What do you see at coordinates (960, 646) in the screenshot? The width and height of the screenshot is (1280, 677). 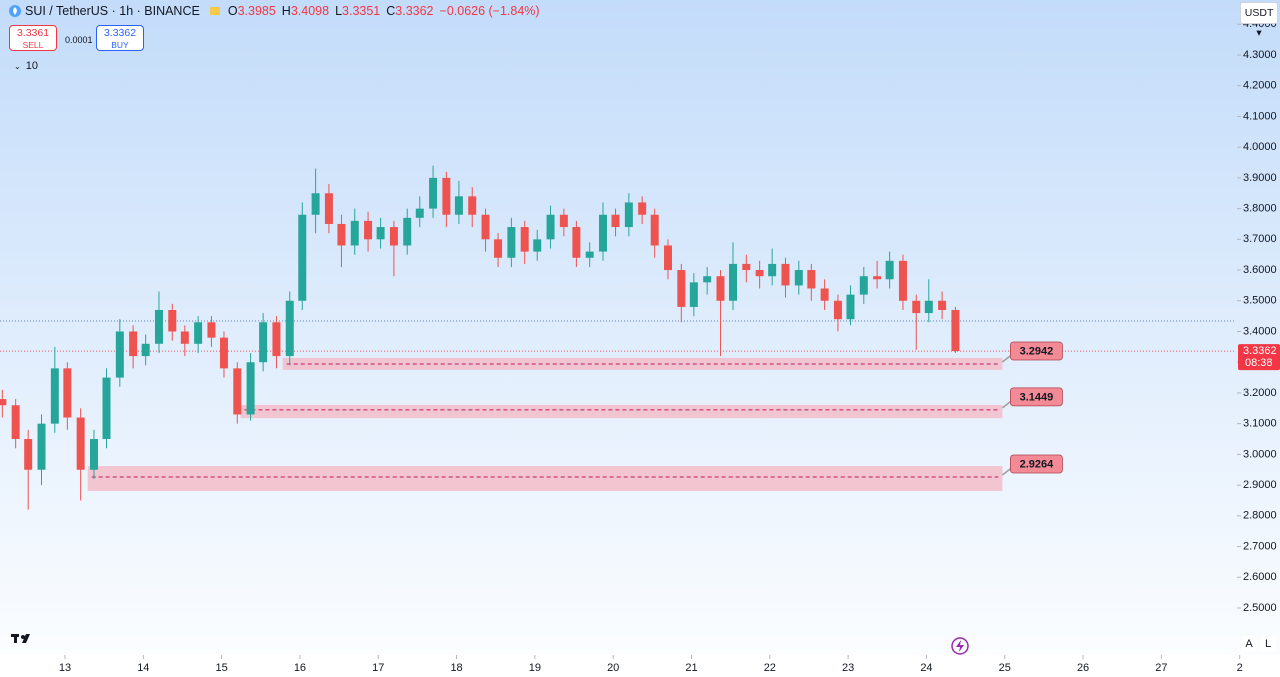 I see `alert-icon` at bounding box center [960, 646].